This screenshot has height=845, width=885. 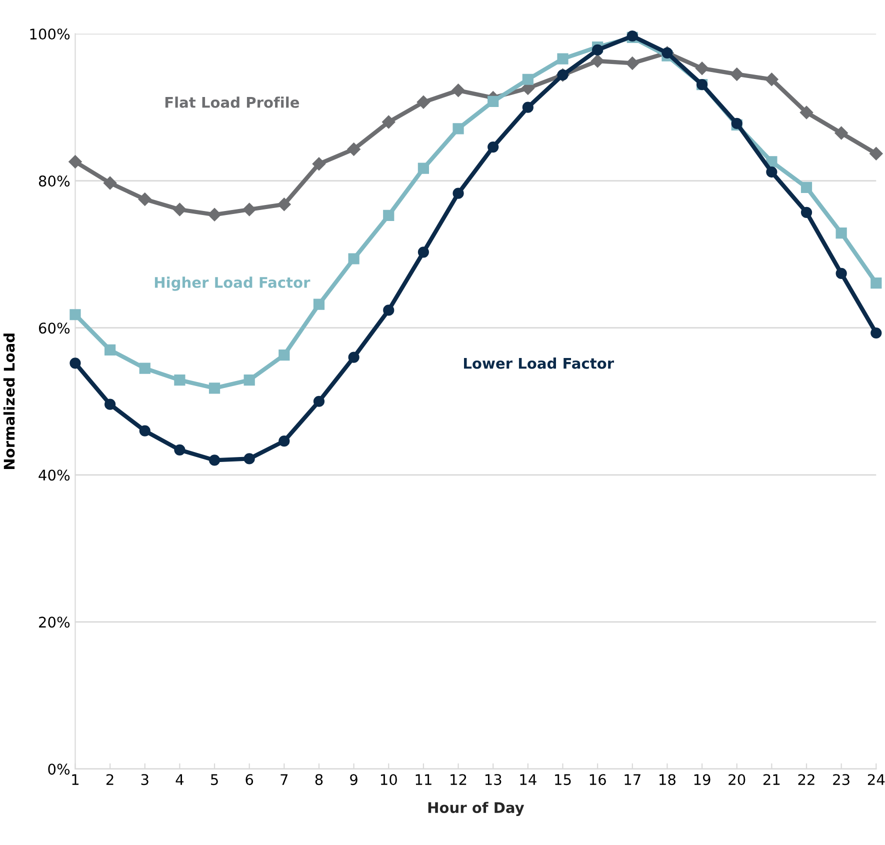 What do you see at coordinates (493, 780) in the screenshot?
I see `x-tick-label: 13` at bounding box center [493, 780].